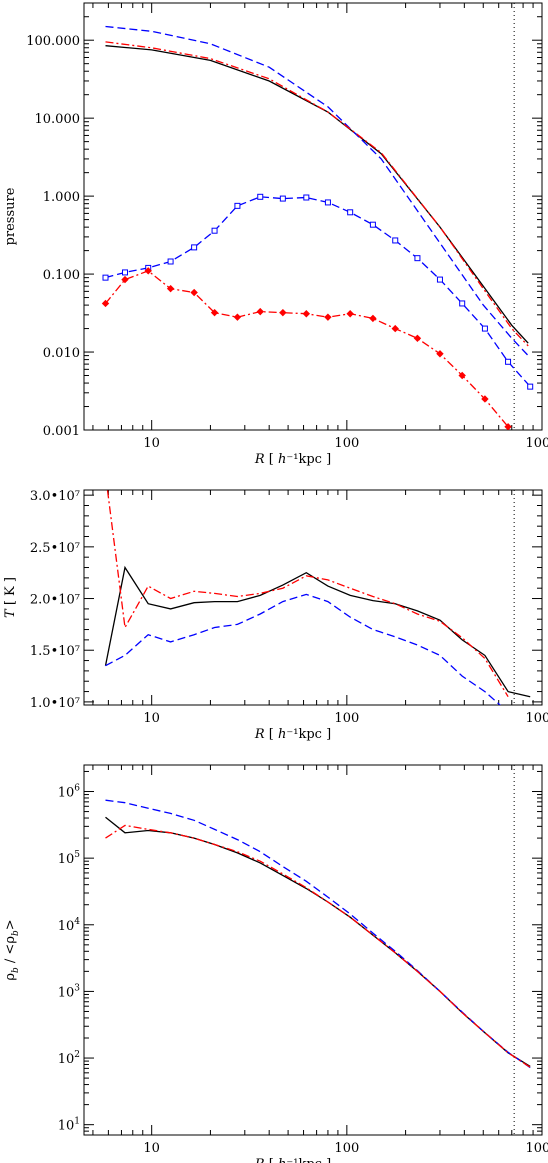 This screenshot has width=548, height=1163. Describe the element at coordinates (55, 496) in the screenshot. I see `y-tick-label: 3.0•10⁷` at that location.